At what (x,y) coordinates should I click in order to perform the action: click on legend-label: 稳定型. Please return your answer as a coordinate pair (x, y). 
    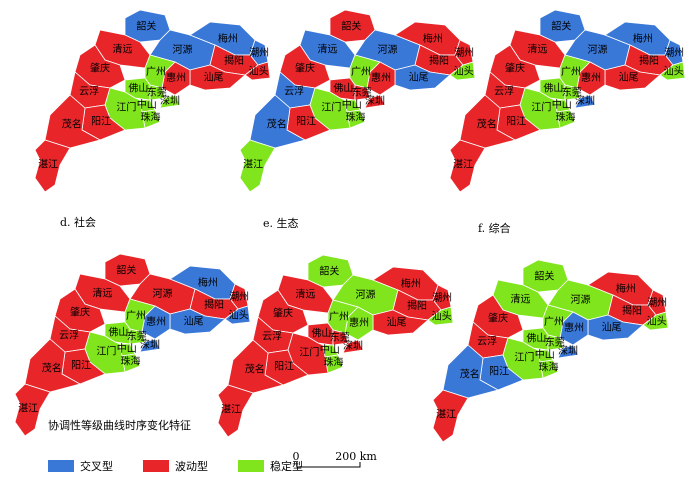
    Looking at the image, I should click on (286, 466).